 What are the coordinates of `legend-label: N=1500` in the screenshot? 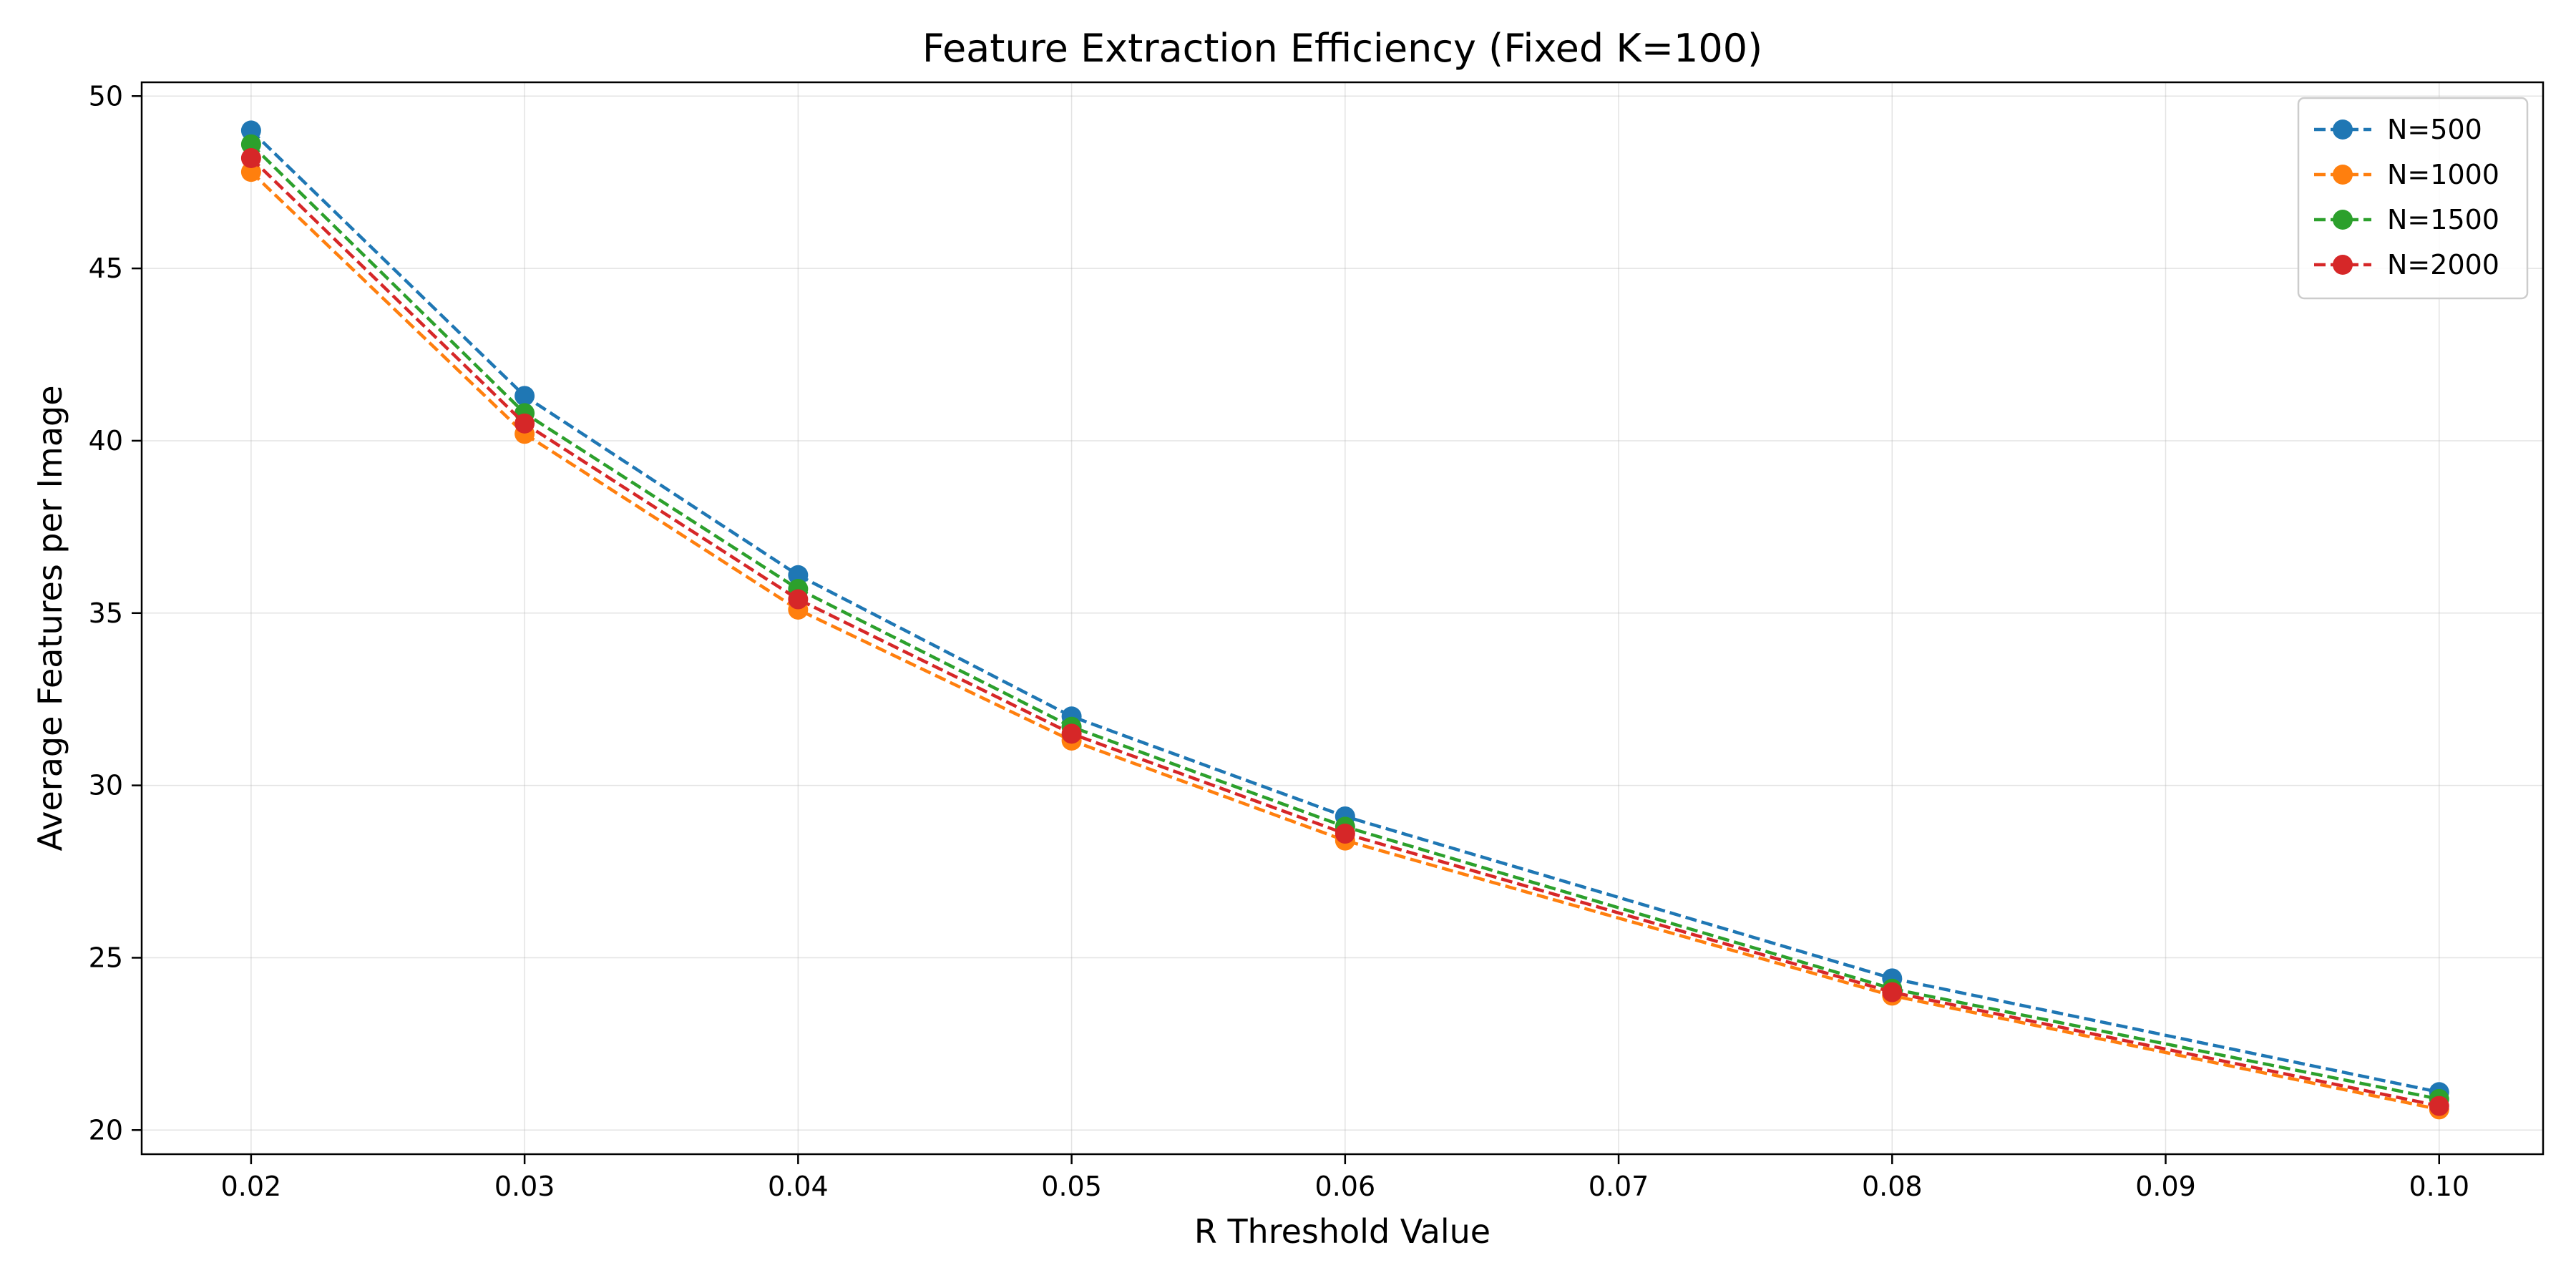 It's located at (2443, 219).